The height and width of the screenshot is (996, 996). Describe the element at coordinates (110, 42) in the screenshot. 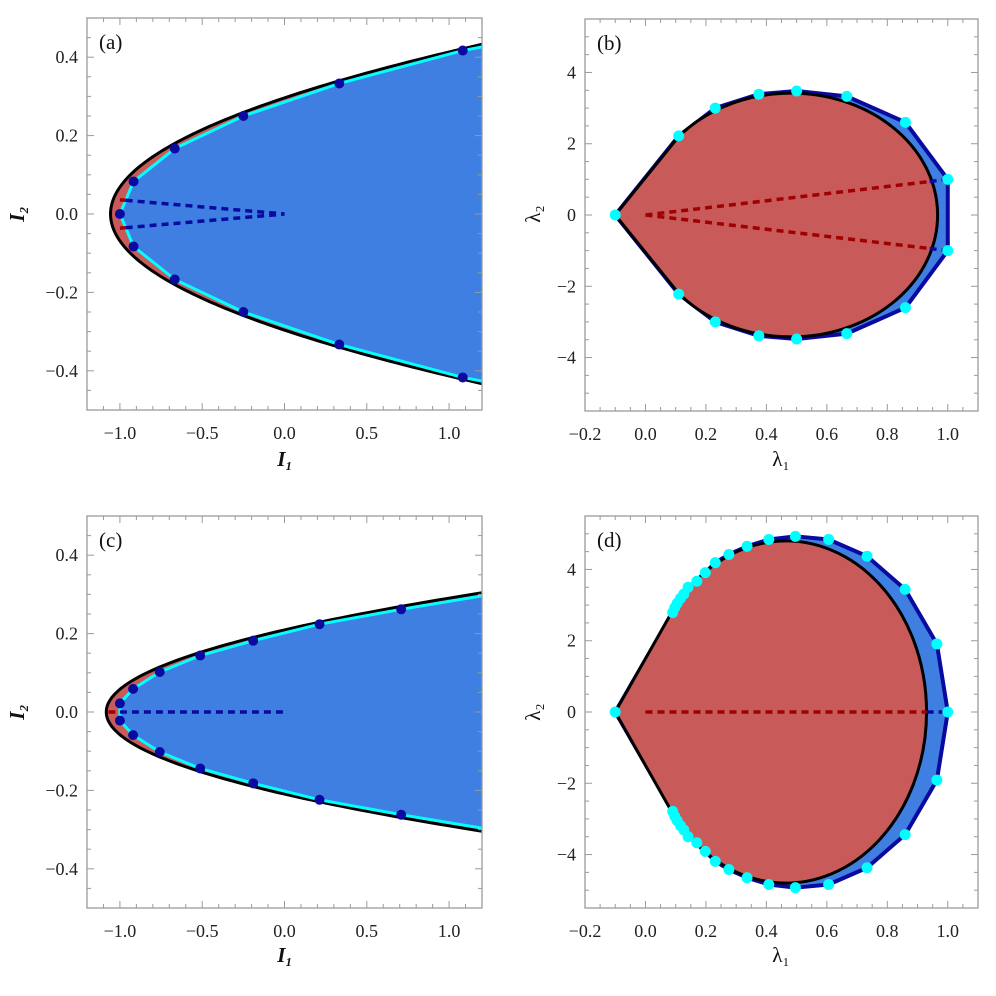

I see `panel-label: (a)` at that location.